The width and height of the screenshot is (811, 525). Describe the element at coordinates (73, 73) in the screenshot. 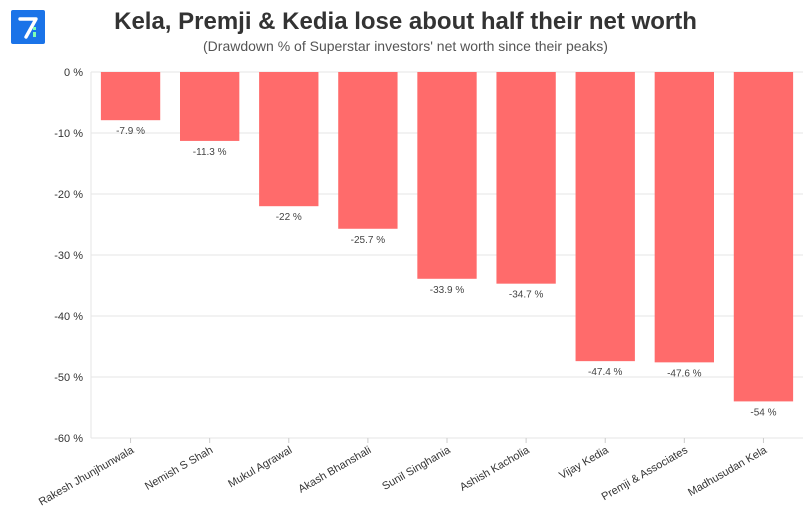

I see `y-tick-label: 0 %` at that location.